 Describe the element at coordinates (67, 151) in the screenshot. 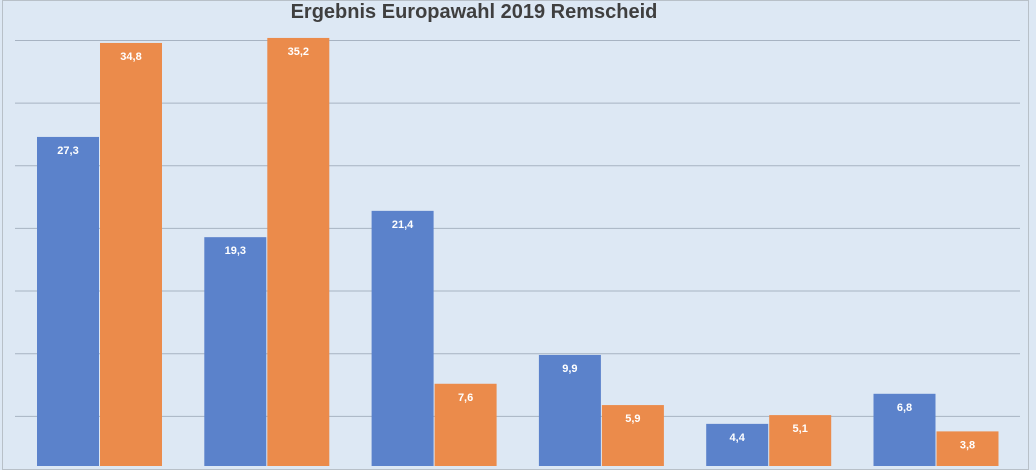

I see `data-label: 27,3` at that location.